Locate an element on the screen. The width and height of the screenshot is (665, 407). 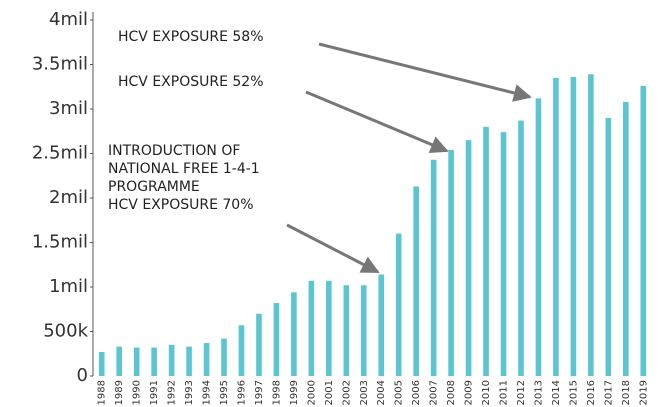
x-tick-label: 2001 is located at coordinates (329, 392).